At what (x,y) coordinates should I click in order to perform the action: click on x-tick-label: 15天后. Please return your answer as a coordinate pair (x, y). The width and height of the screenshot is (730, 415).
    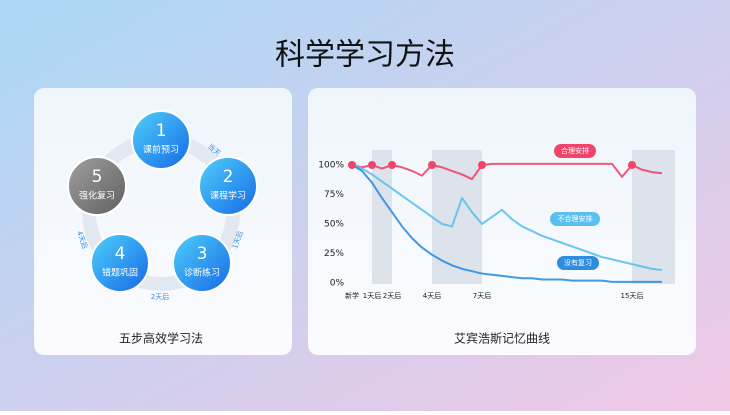
    Looking at the image, I should click on (632, 295).